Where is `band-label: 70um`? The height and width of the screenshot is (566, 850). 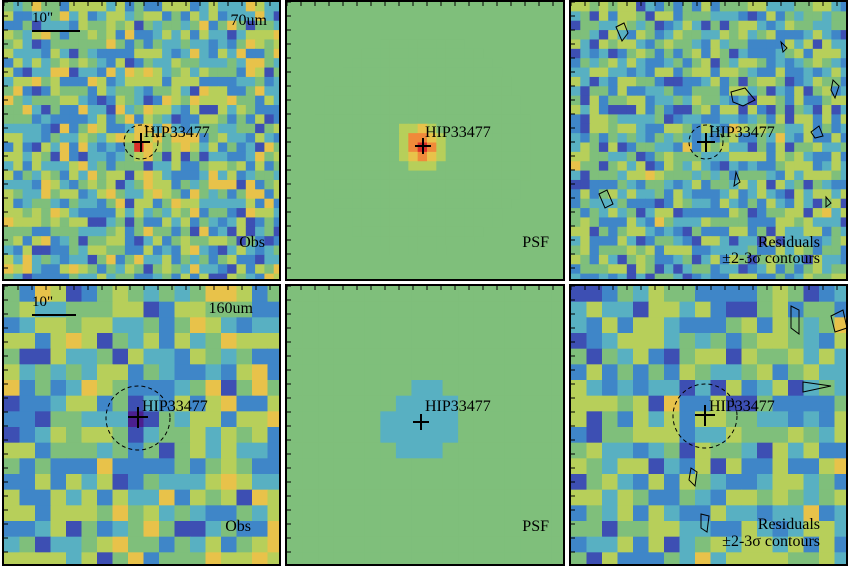
band-label: 70um is located at coordinates (248, 20).